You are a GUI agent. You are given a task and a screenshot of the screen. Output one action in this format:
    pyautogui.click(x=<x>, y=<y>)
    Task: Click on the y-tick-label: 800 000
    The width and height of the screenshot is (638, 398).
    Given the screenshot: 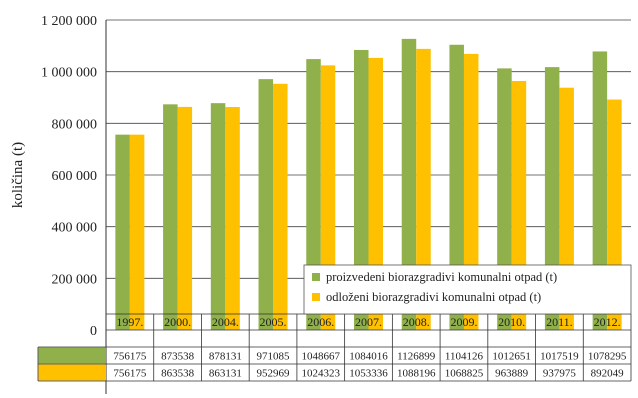 What is the action you would take?
    pyautogui.click(x=75, y=124)
    